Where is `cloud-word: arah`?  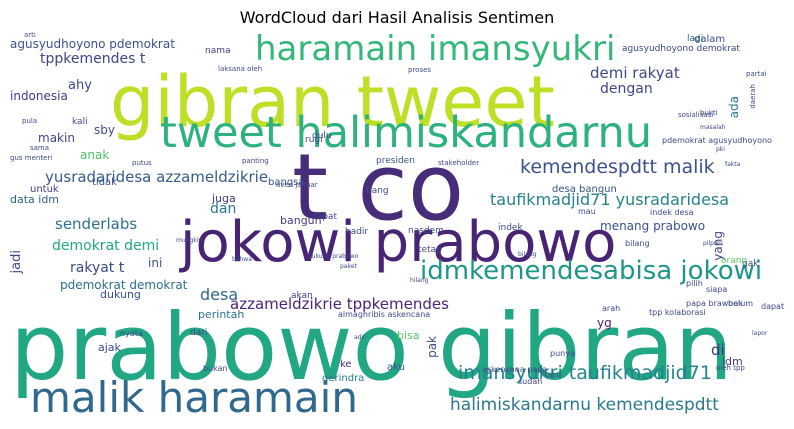
cloud-word: arah is located at coordinates (611, 308).